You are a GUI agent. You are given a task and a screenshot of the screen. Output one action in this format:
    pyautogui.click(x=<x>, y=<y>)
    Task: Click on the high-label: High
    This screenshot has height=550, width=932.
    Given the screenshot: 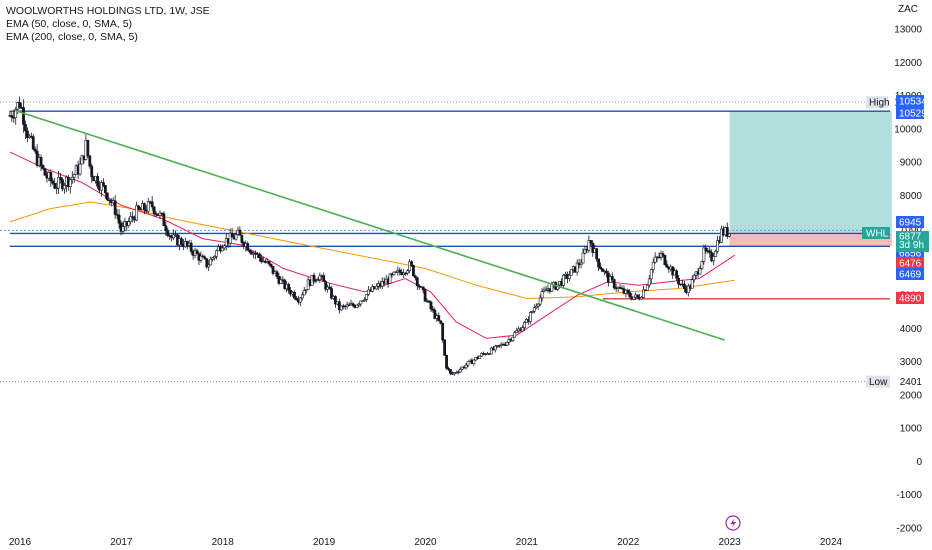 What is the action you would take?
    pyautogui.click(x=879, y=103)
    